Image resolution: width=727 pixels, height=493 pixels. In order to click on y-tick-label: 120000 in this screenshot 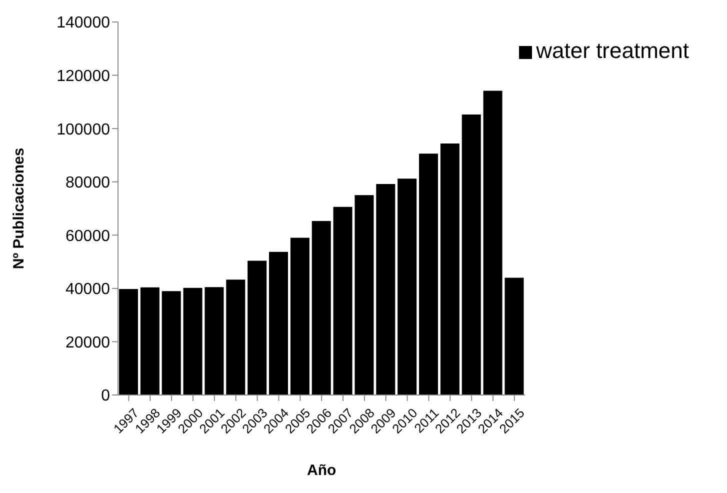, I will do `click(83, 76)`.